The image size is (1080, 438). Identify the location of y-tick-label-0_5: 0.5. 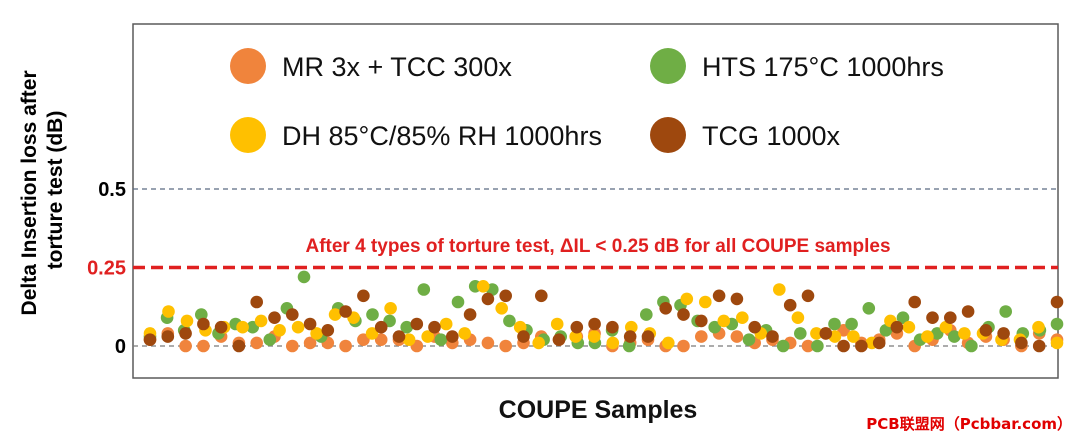
(112, 190).